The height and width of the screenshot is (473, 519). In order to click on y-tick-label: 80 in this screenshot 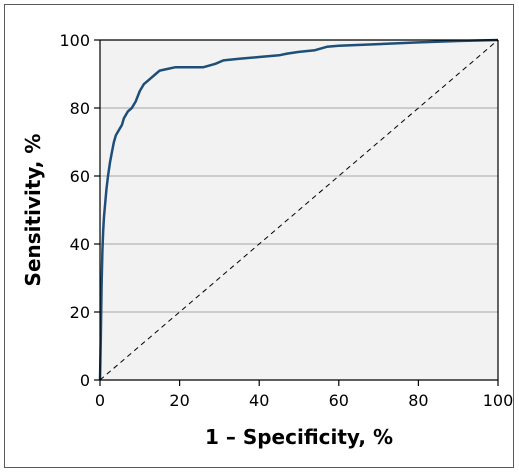, I will do `click(80, 108)`.